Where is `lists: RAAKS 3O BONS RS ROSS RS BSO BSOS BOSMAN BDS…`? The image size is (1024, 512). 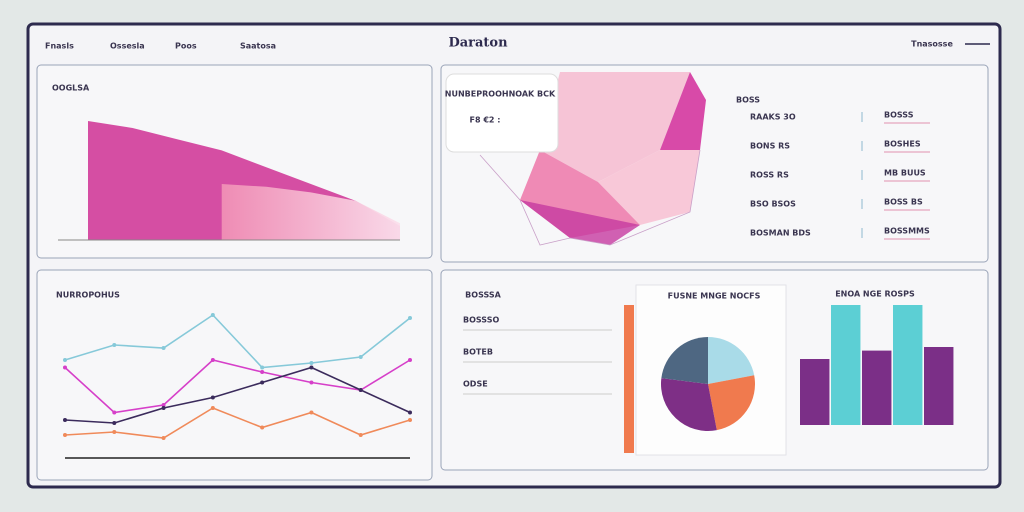 lists: RAAKS 3O BONS RS ROSS RS BSO BSOS BOSMAN BDS… is located at coordinates (840, 175).